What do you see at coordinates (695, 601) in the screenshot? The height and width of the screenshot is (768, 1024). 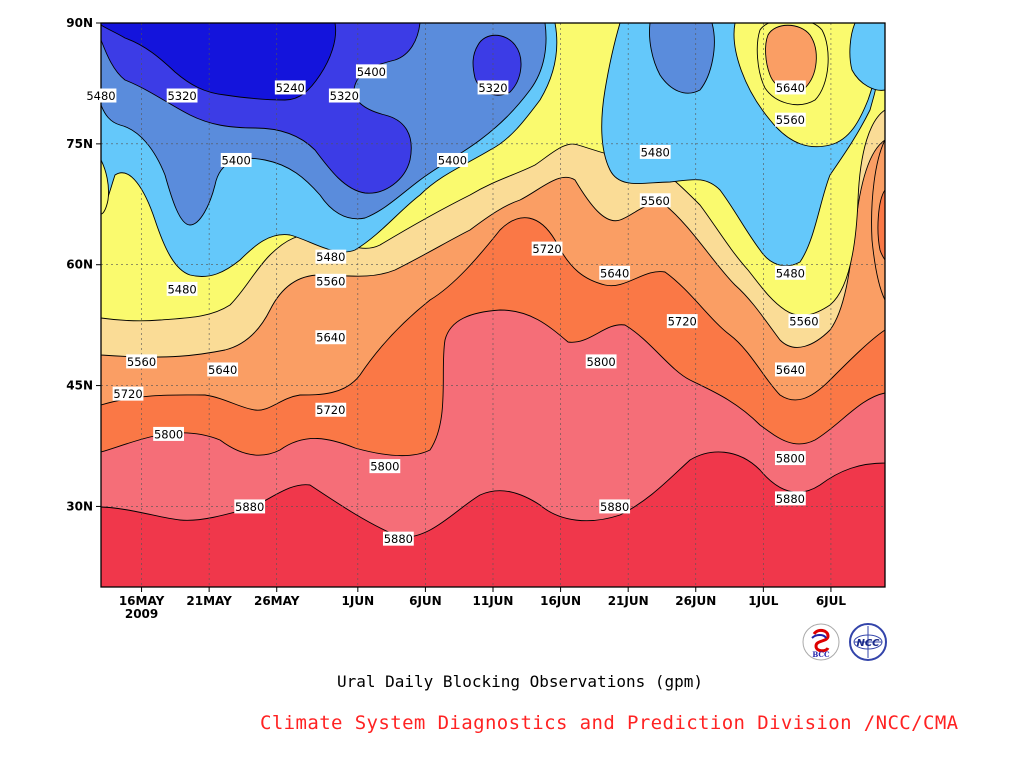 I see `x-tick-label: 26JUN` at bounding box center [695, 601].